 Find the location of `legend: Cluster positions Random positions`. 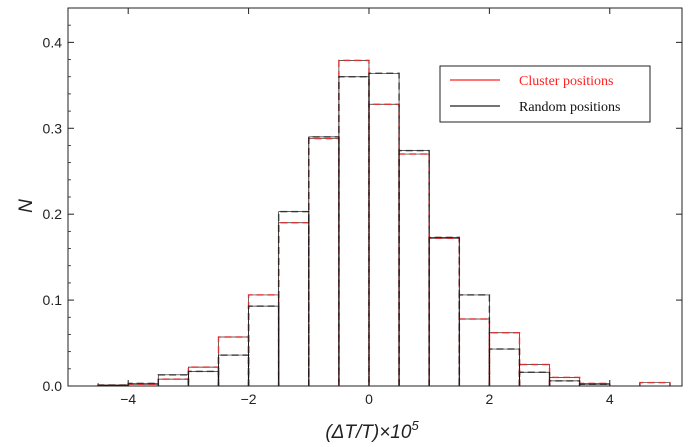

legend: Cluster positions Random positions is located at coordinates (545, 94).